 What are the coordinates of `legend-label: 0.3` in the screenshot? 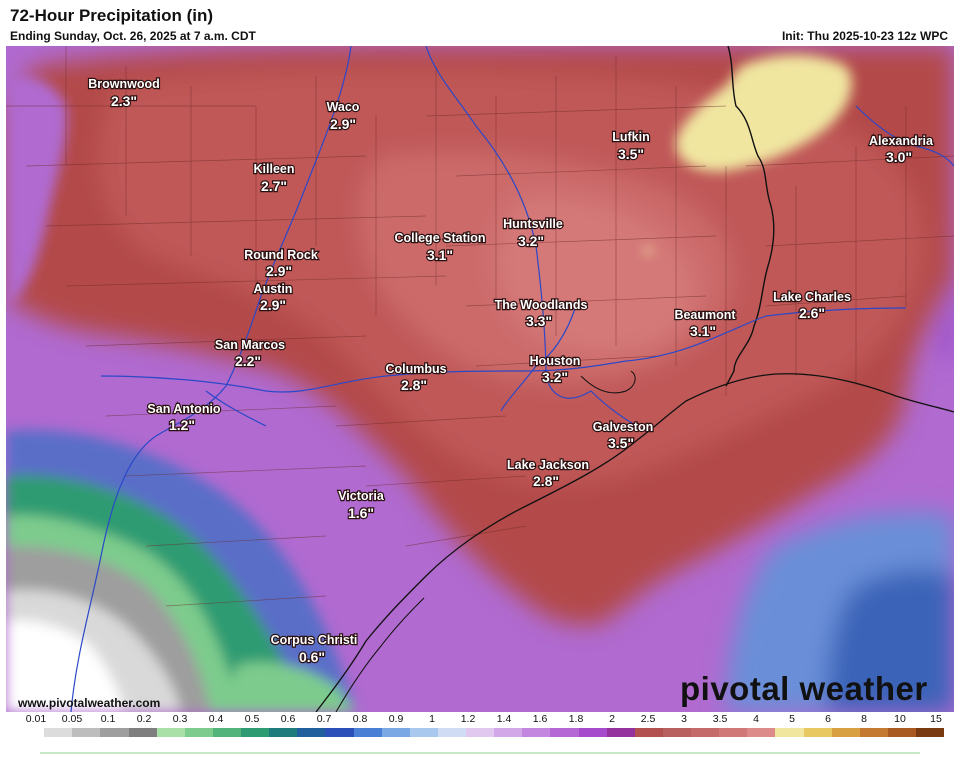 It's located at (180, 719).